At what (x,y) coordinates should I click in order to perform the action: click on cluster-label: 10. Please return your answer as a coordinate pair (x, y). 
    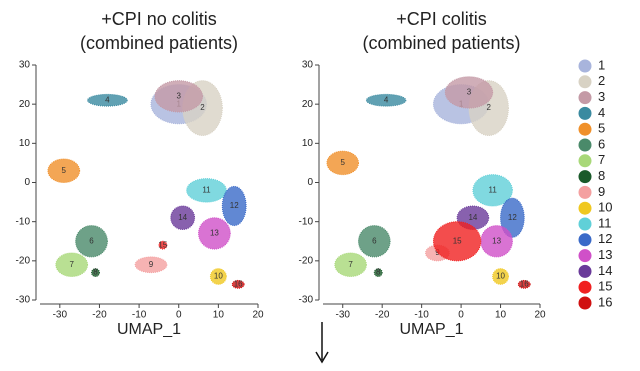
    Looking at the image, I should click on (500, 276).